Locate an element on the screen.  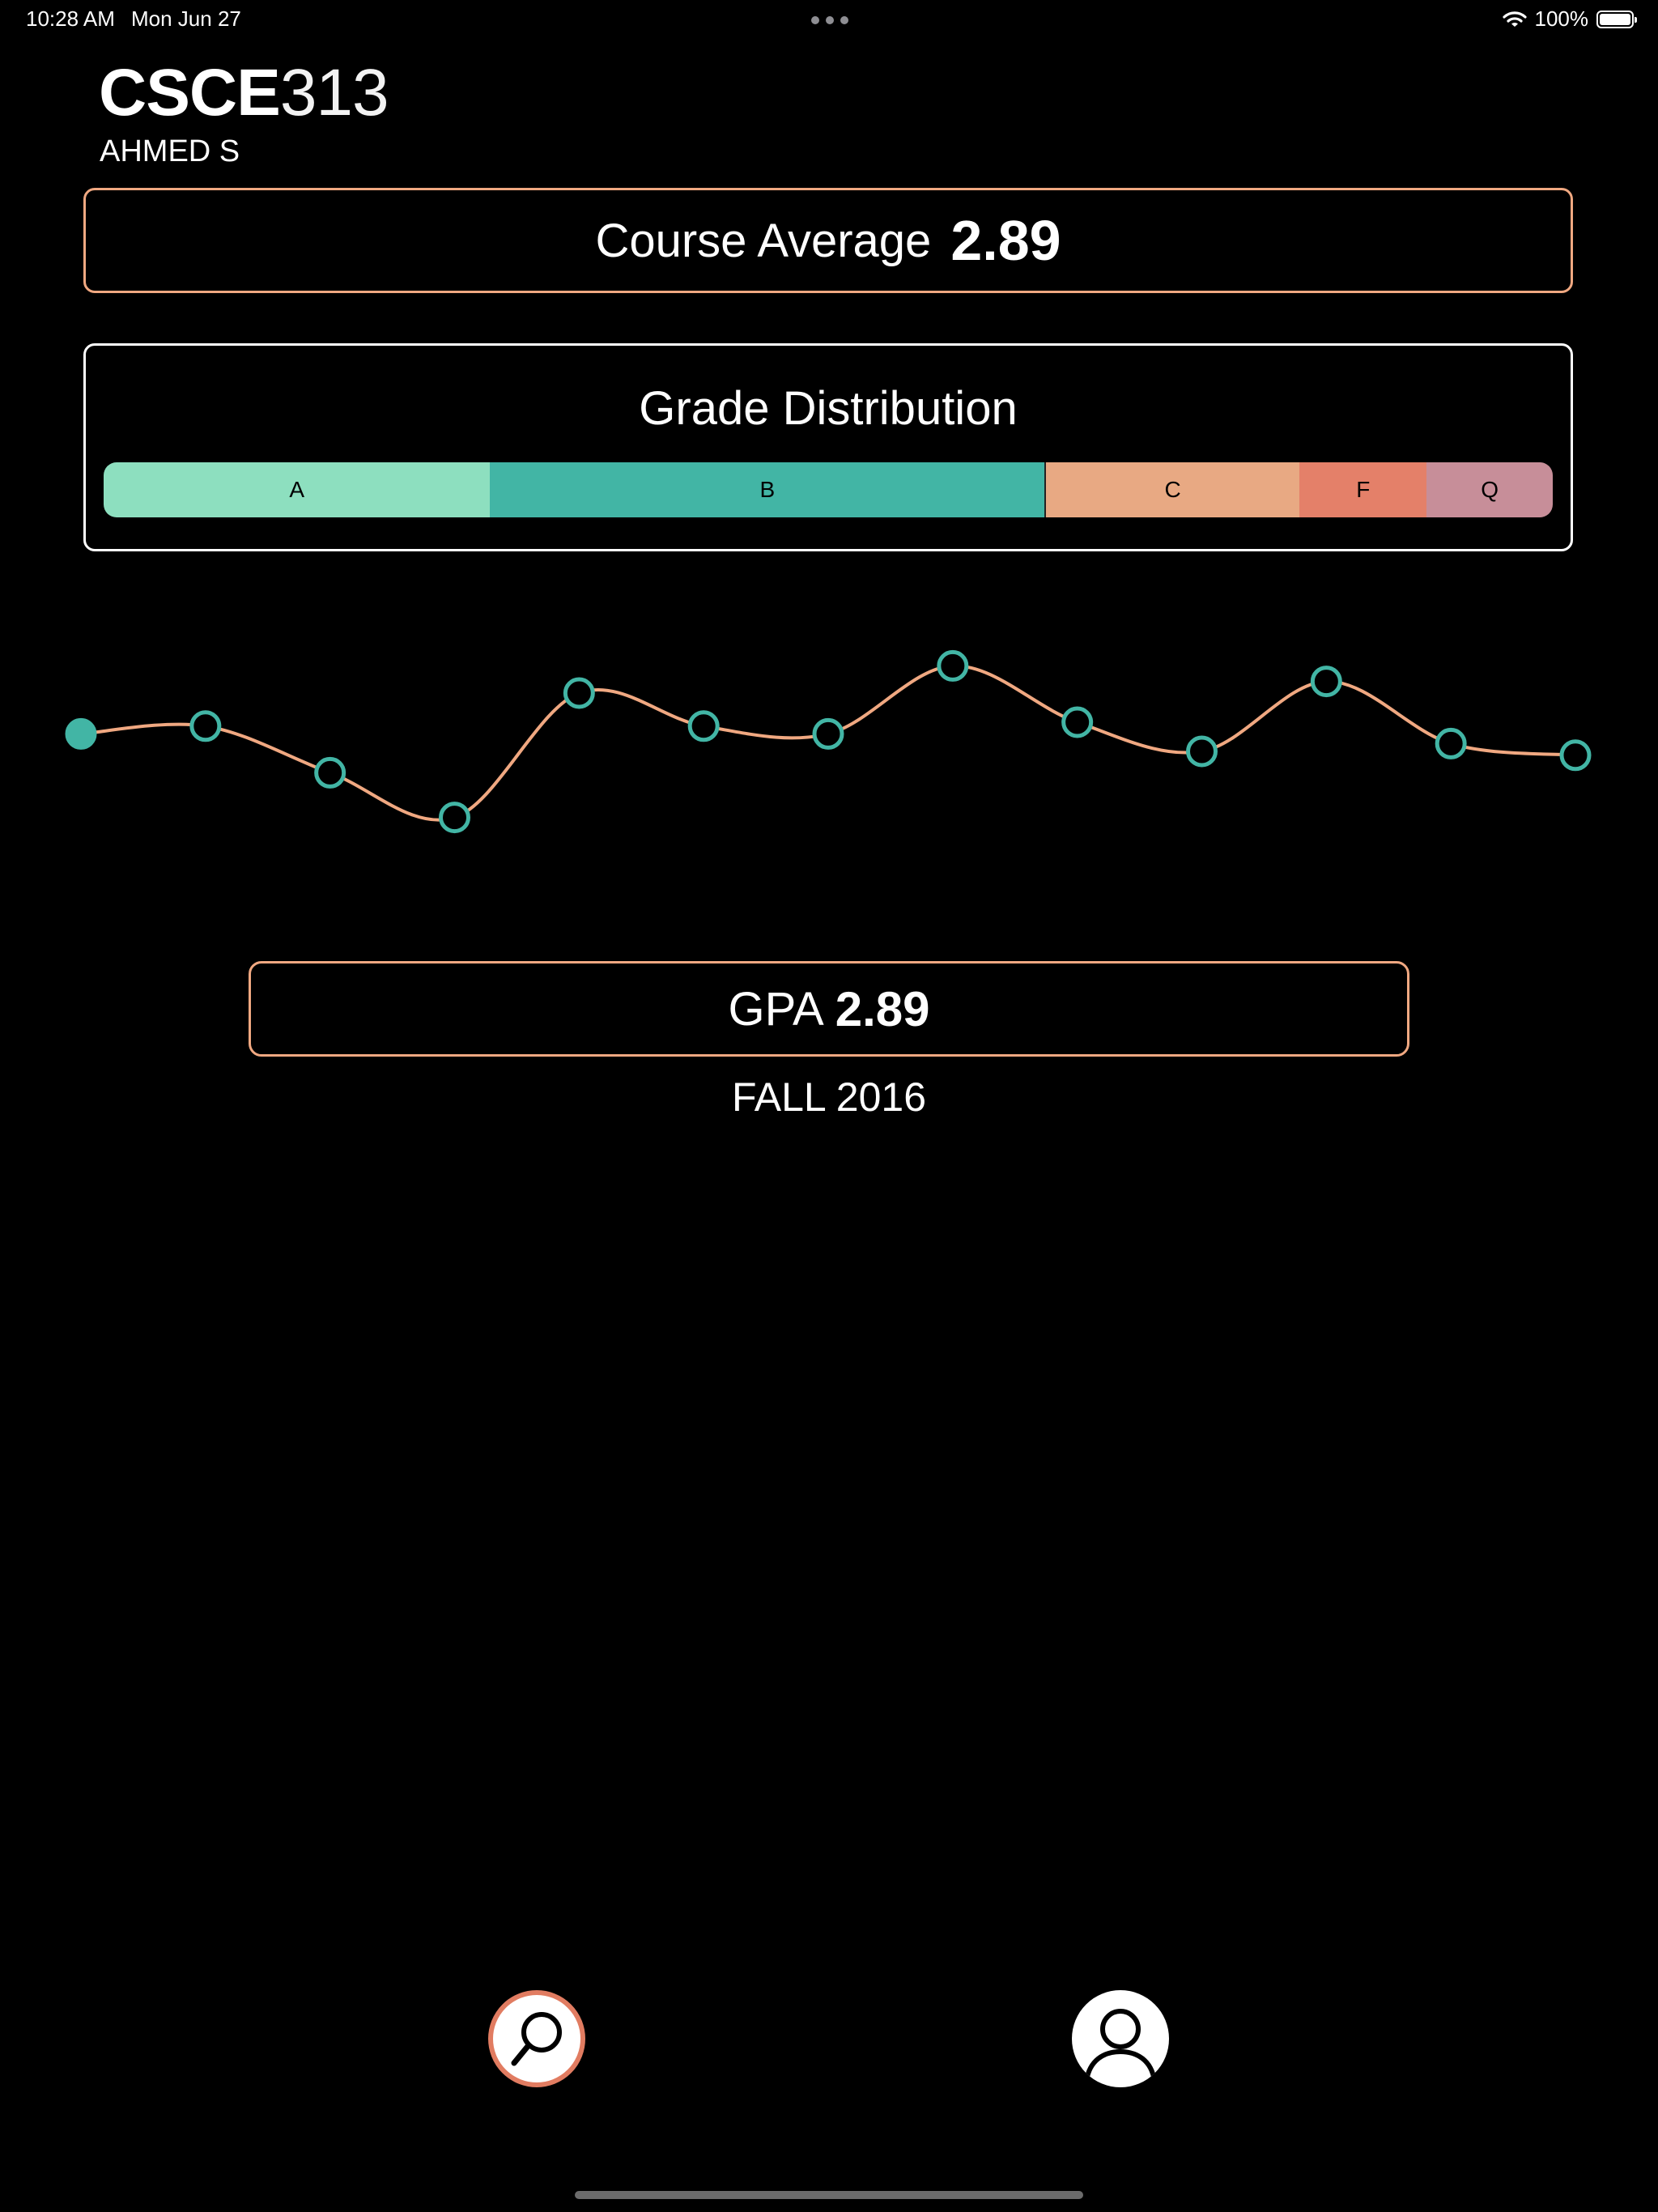
semester-label: FALL 2016 is located at coordinates (828, 1097).